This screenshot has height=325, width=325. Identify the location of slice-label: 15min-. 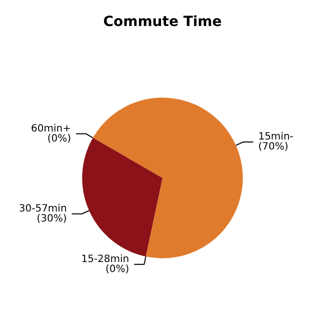
(276, 137).